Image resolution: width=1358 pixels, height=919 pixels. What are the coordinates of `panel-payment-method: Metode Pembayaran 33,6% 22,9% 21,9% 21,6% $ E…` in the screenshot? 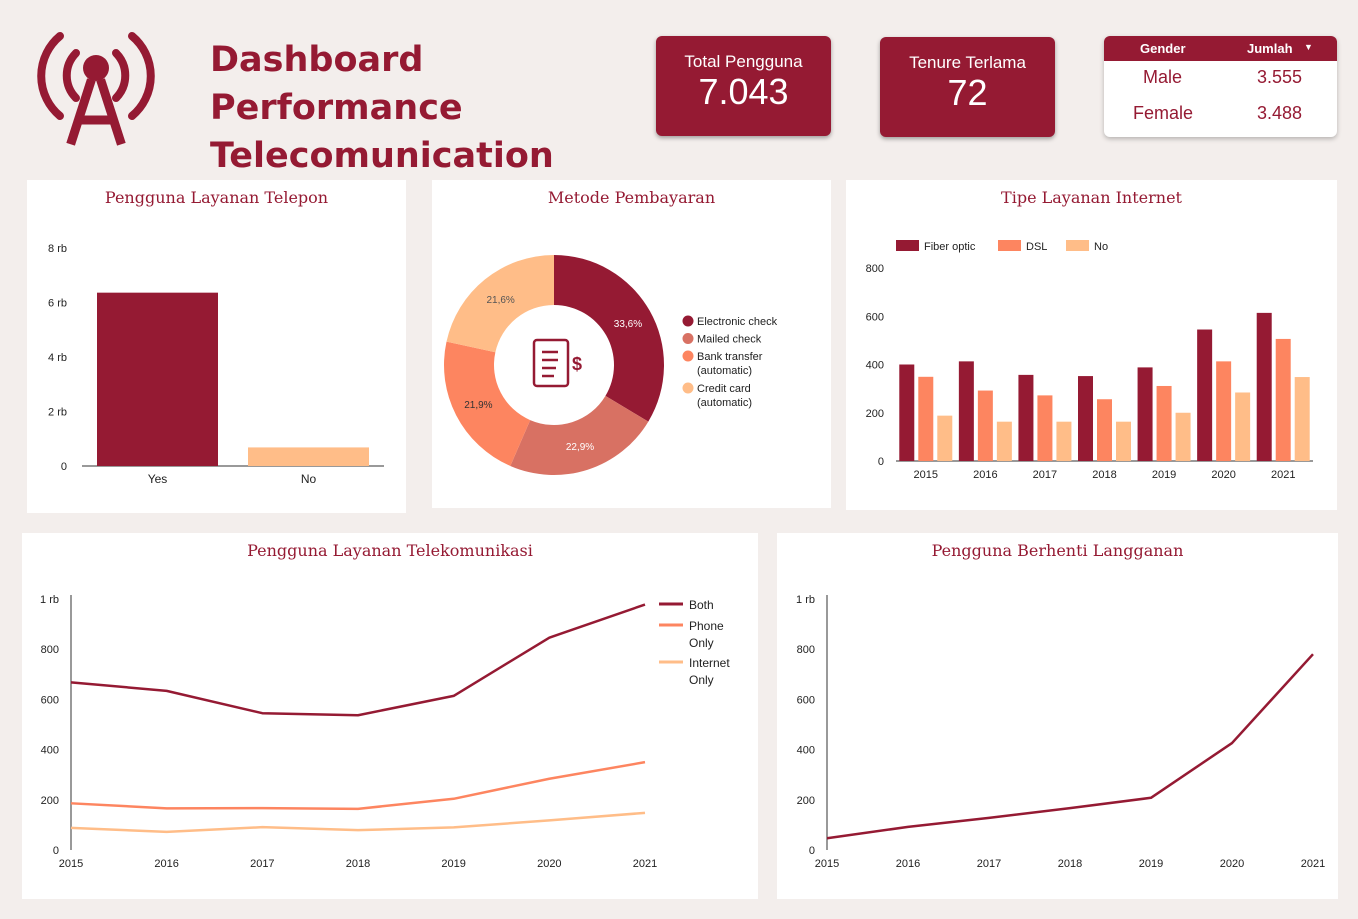 It's located at (631, 344).